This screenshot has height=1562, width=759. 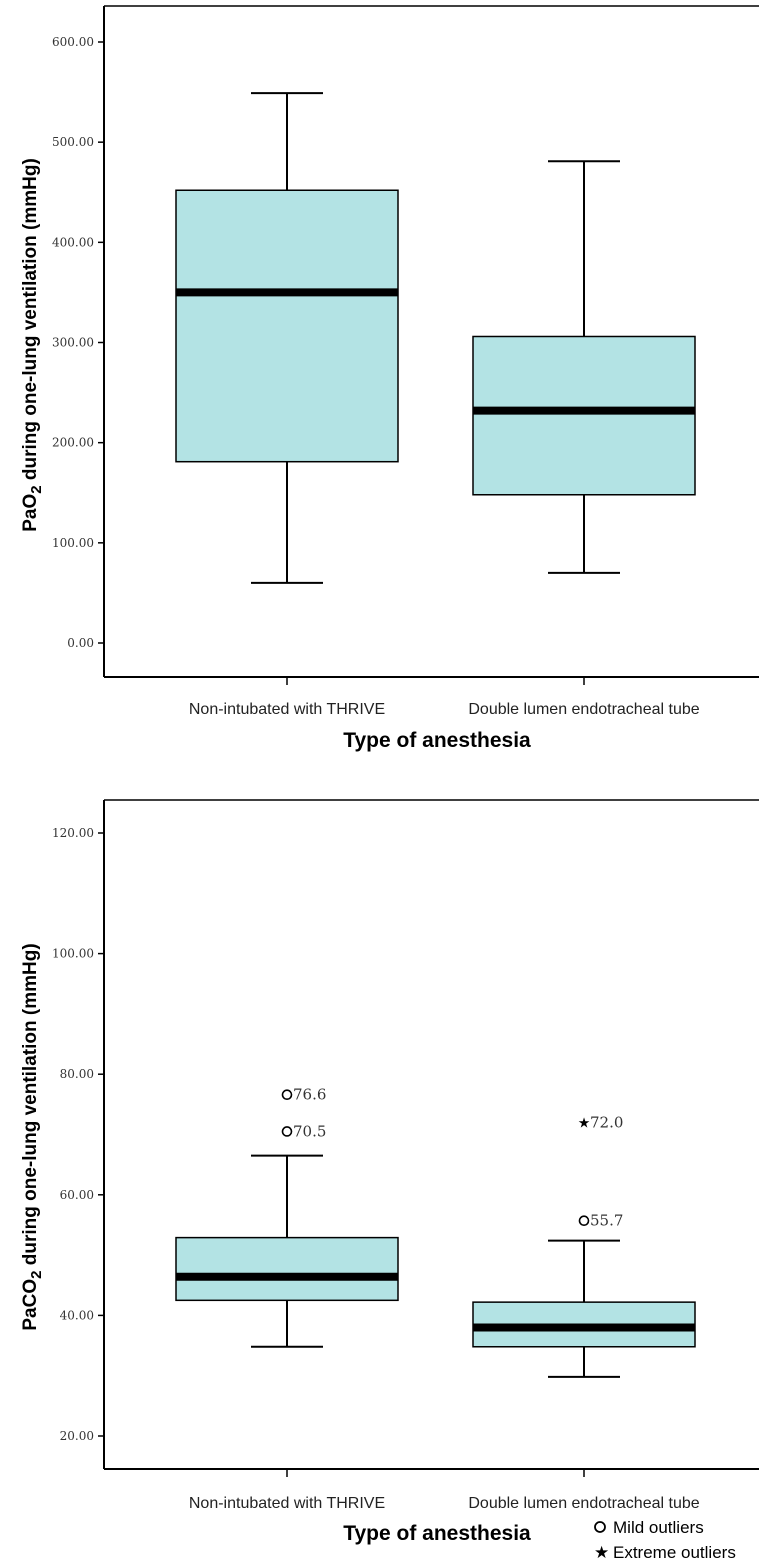 What do you see at coordinates (658, 1527) in the screenshot?
I see `mild-outlier-legend-label: Mild outliers` at bounding box center [658, 1527].